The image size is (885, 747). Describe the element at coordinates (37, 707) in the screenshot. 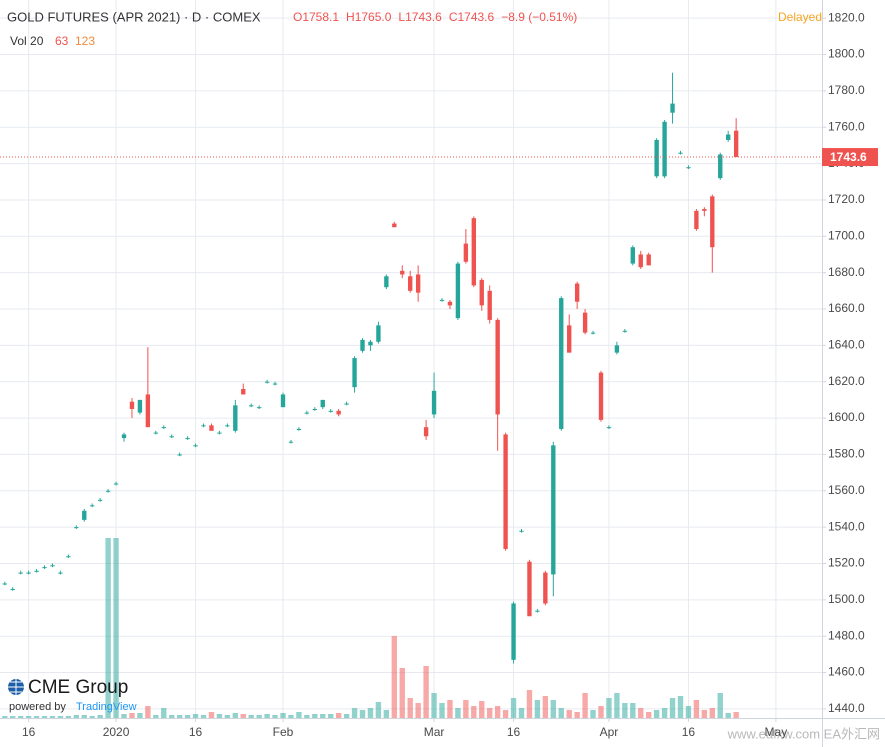

I see `logo-powered: powered by` at that location.